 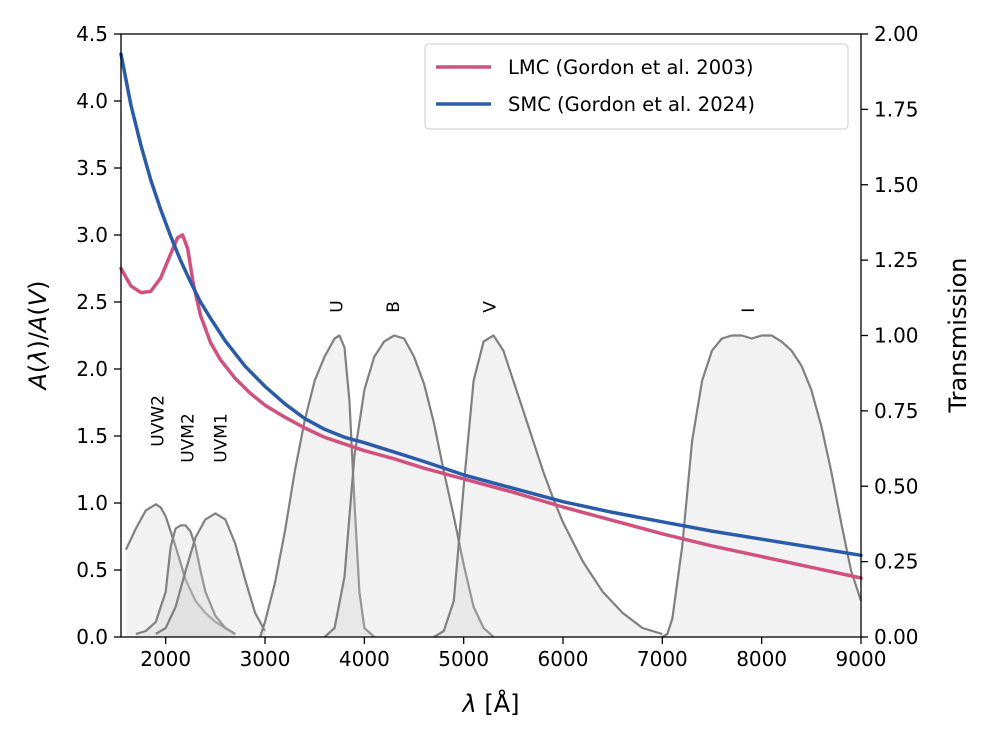 I want to click on filter-label-b: B, so click(x=394, y=307).